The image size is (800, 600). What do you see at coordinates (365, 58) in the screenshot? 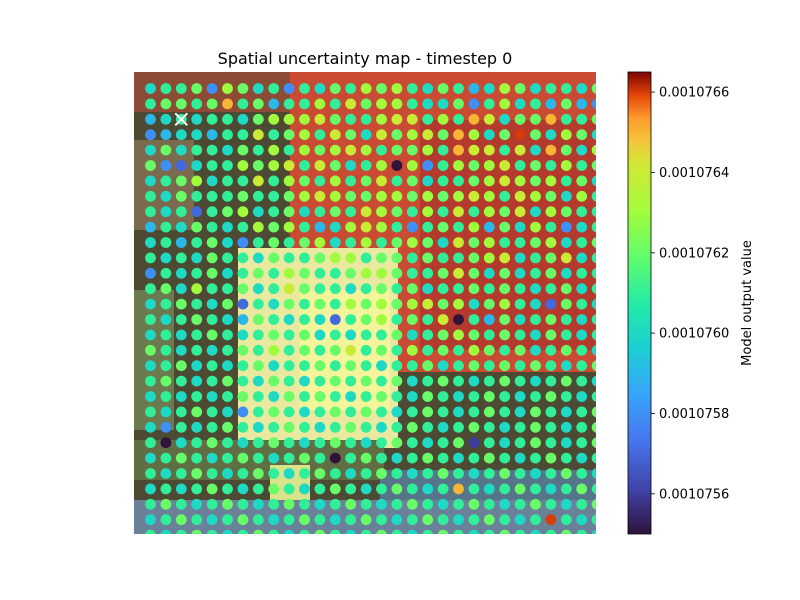
I see `chart-title: Spatial uncertainty map - timestep 0` at bounding box center [365, 58].